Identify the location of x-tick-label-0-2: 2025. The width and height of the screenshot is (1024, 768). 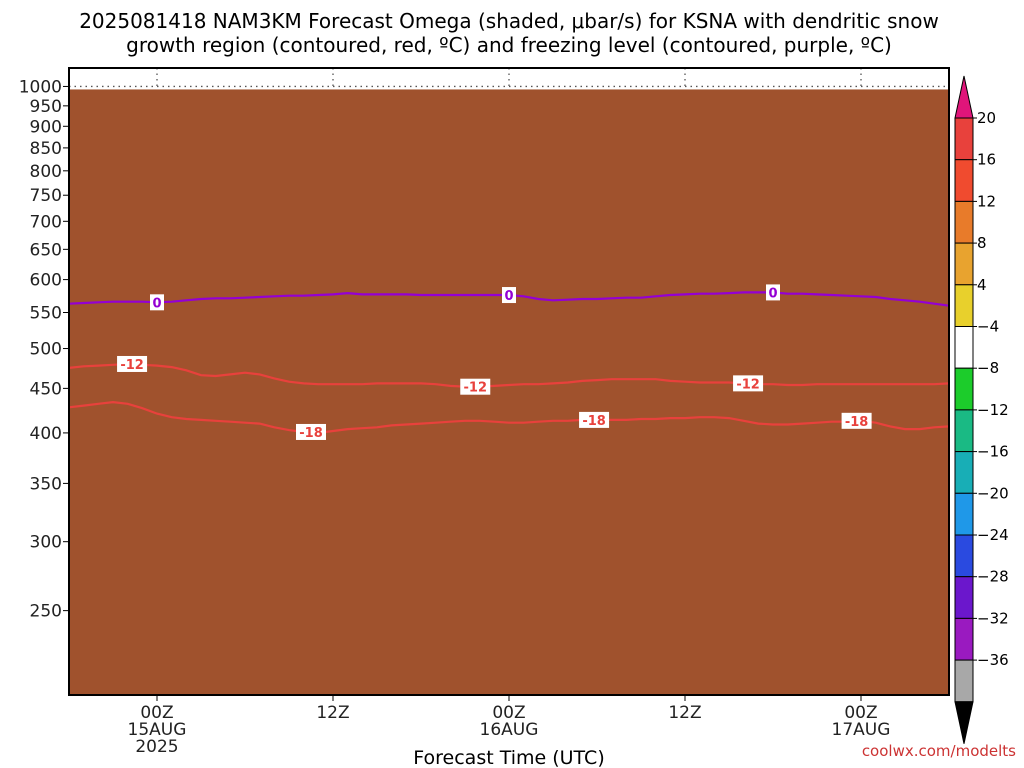
(156, 747).